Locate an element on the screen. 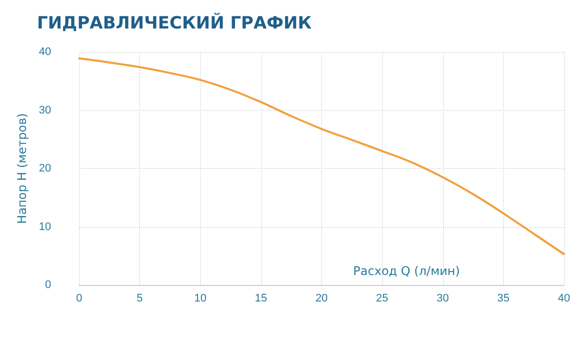 The image size is (587, 337). x-tick-label: 20 is located at coordinates (321, 298).